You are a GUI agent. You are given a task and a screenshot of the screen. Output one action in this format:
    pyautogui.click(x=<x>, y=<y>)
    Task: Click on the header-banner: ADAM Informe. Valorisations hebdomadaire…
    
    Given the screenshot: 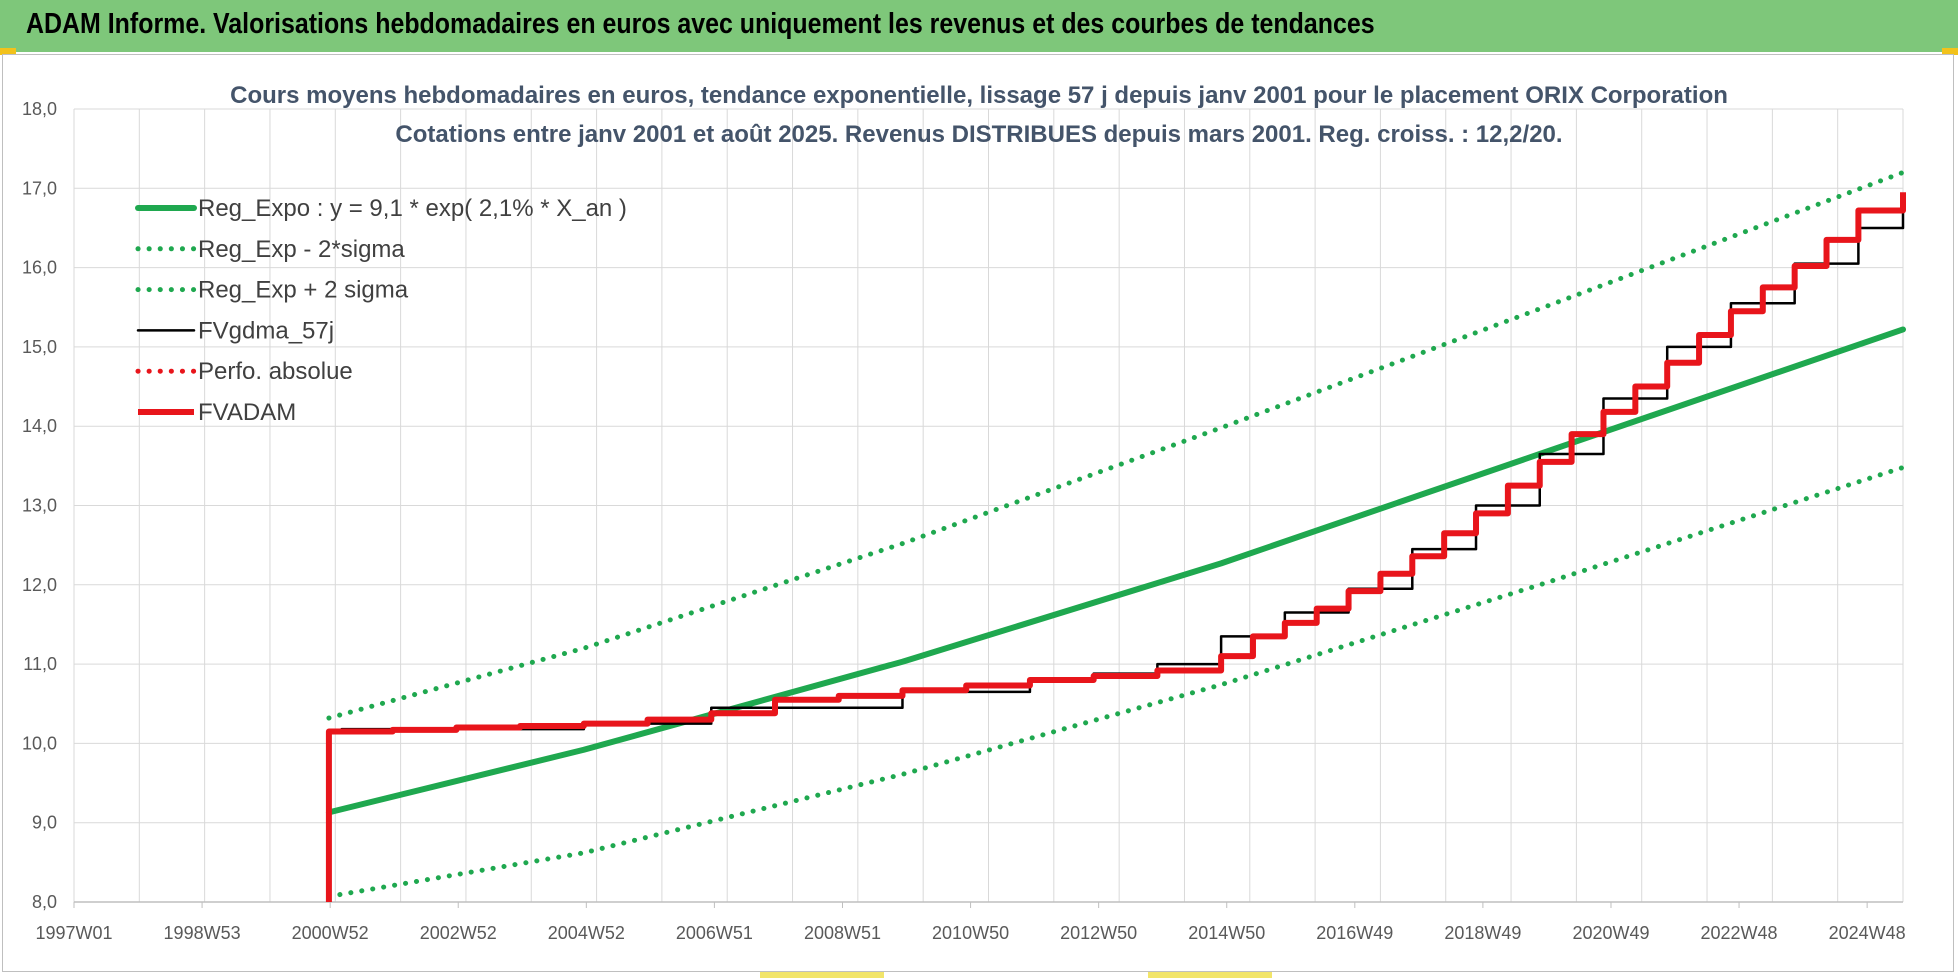 What is the action you would take?
    pyautogui.click(x=979, y=26)
    